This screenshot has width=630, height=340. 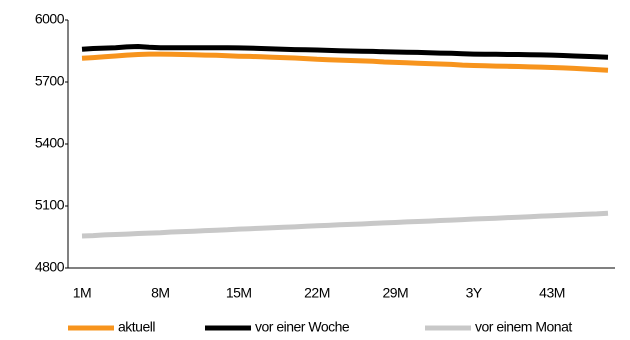 What do you see at coordinates (523, 327) in the screenshot?
I see `legend-label: vor einem Monat` at bounding box center [523, 327].